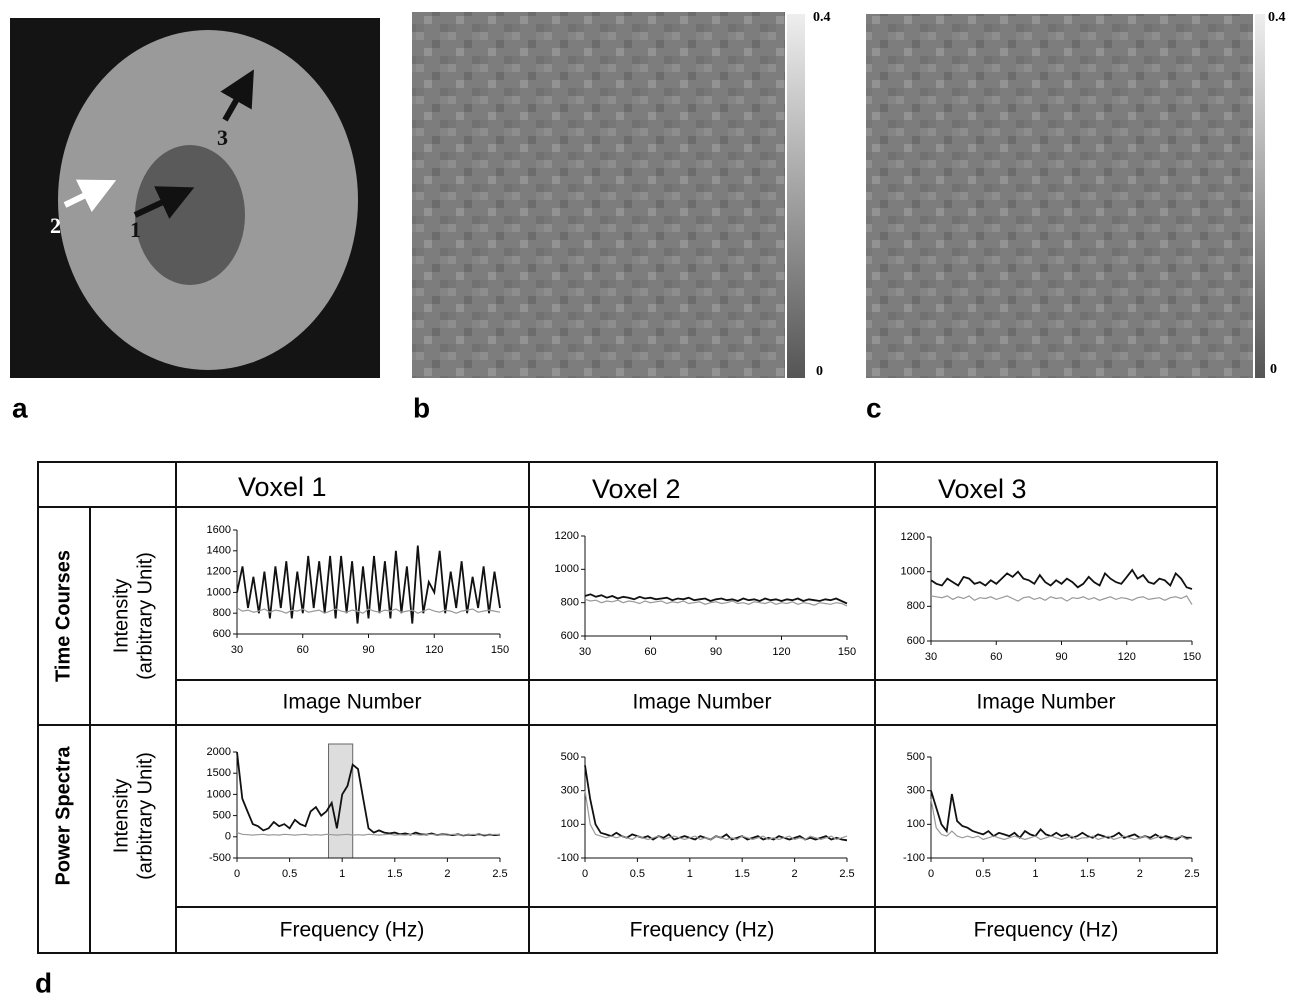  Describe the element at coordinates (982, 489) in the screenshot. I see `column-header: Voxel 3` at that location.